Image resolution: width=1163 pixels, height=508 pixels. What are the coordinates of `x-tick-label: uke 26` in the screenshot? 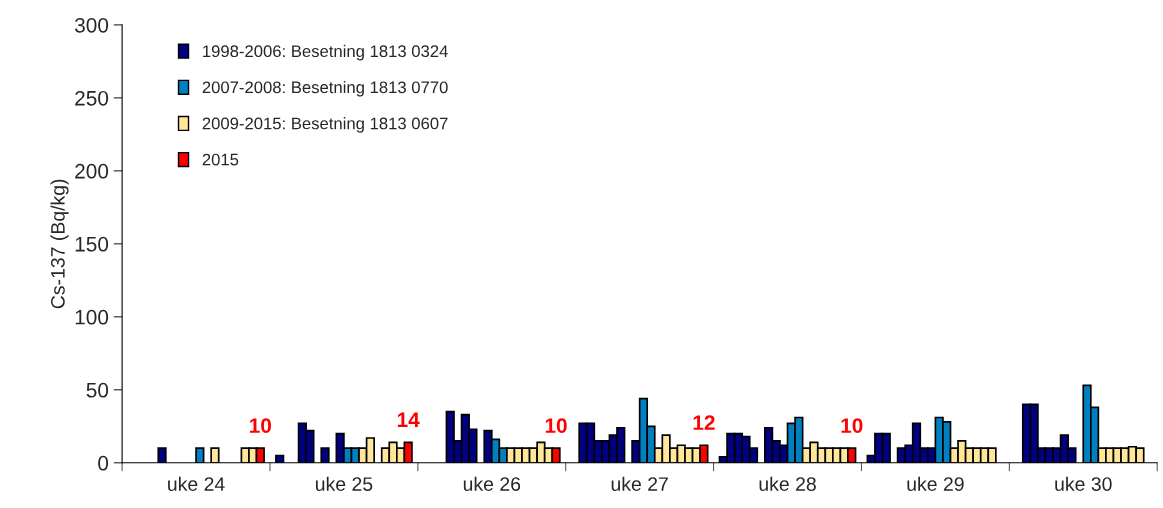 It's located at (492, 483).